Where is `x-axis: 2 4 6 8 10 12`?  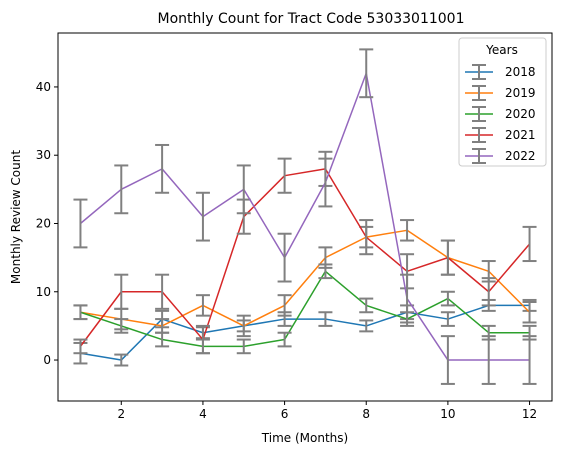 x-axis: 2 4 6 8 10 12 is located at coordinates (327, 411).